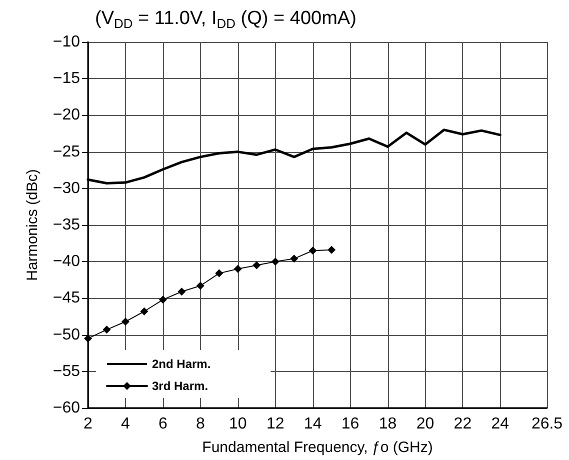 This screenshot has width=569, height=460. Describe the element at coordinates (275, 424) in the screenshot. I see `x-tick-label: 12` at that location.